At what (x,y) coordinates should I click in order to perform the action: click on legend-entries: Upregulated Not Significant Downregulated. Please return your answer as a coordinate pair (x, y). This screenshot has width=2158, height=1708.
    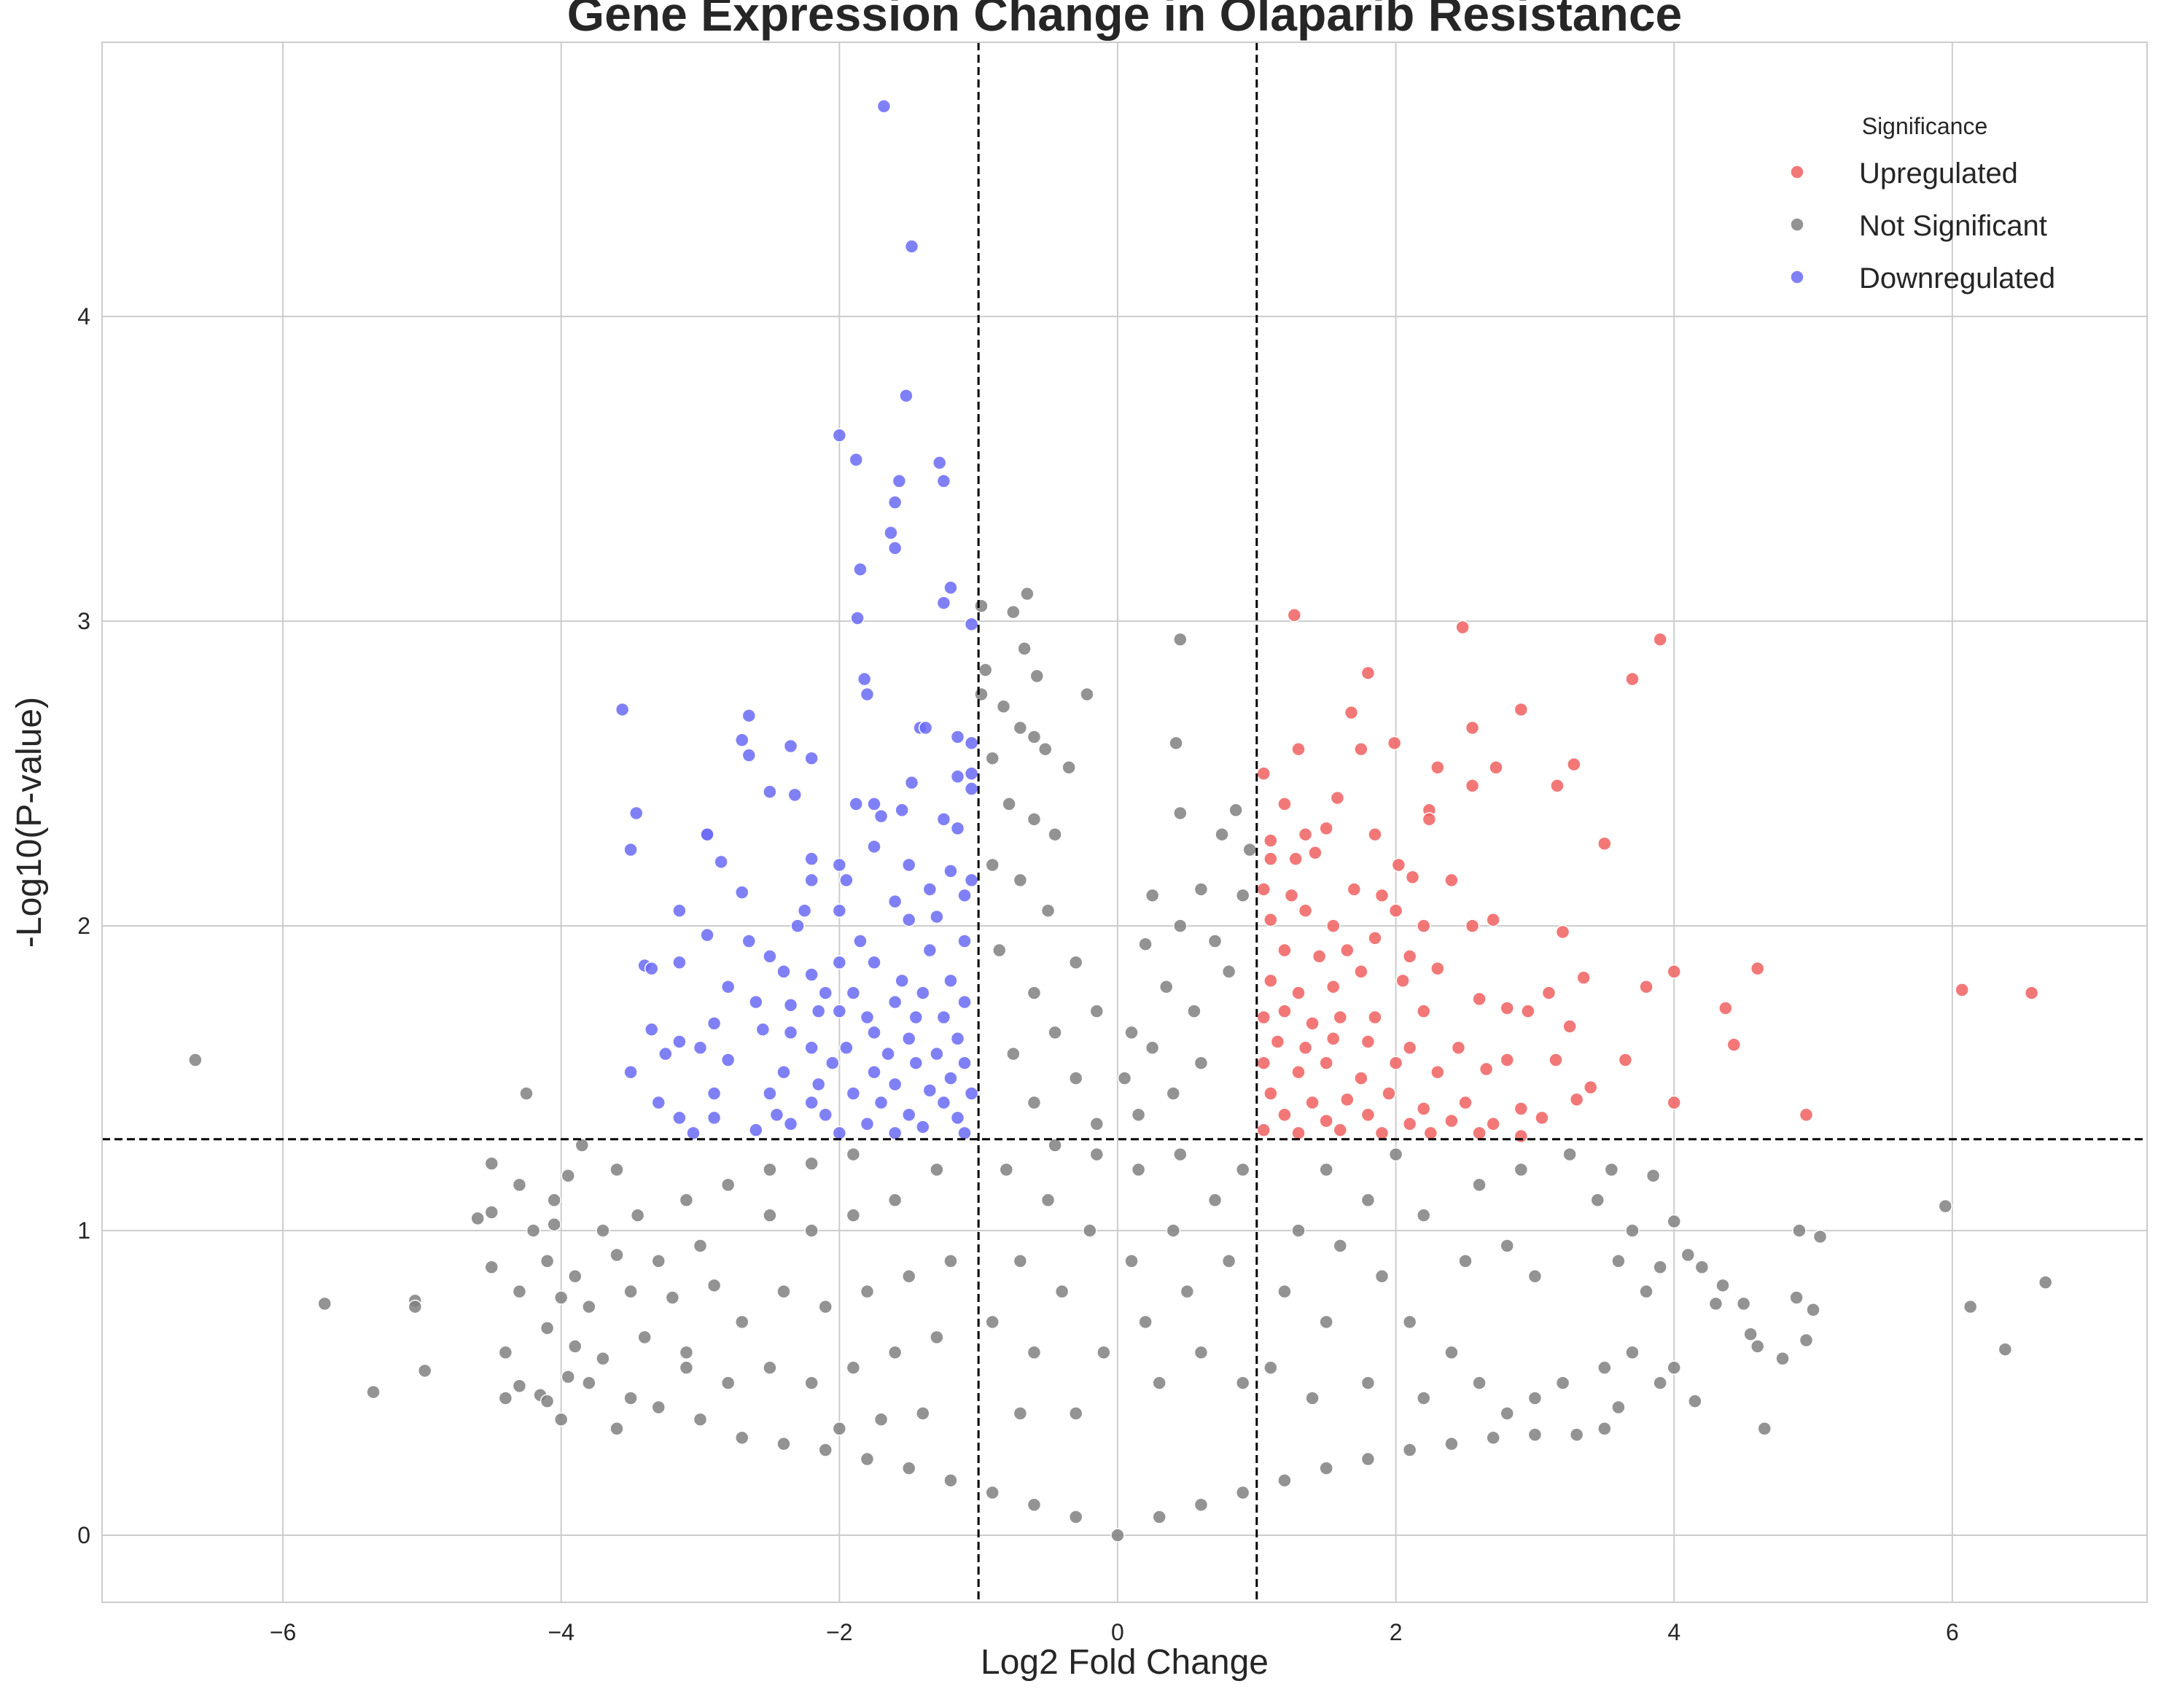
    Looking at the image, I should click on (1923, 226).